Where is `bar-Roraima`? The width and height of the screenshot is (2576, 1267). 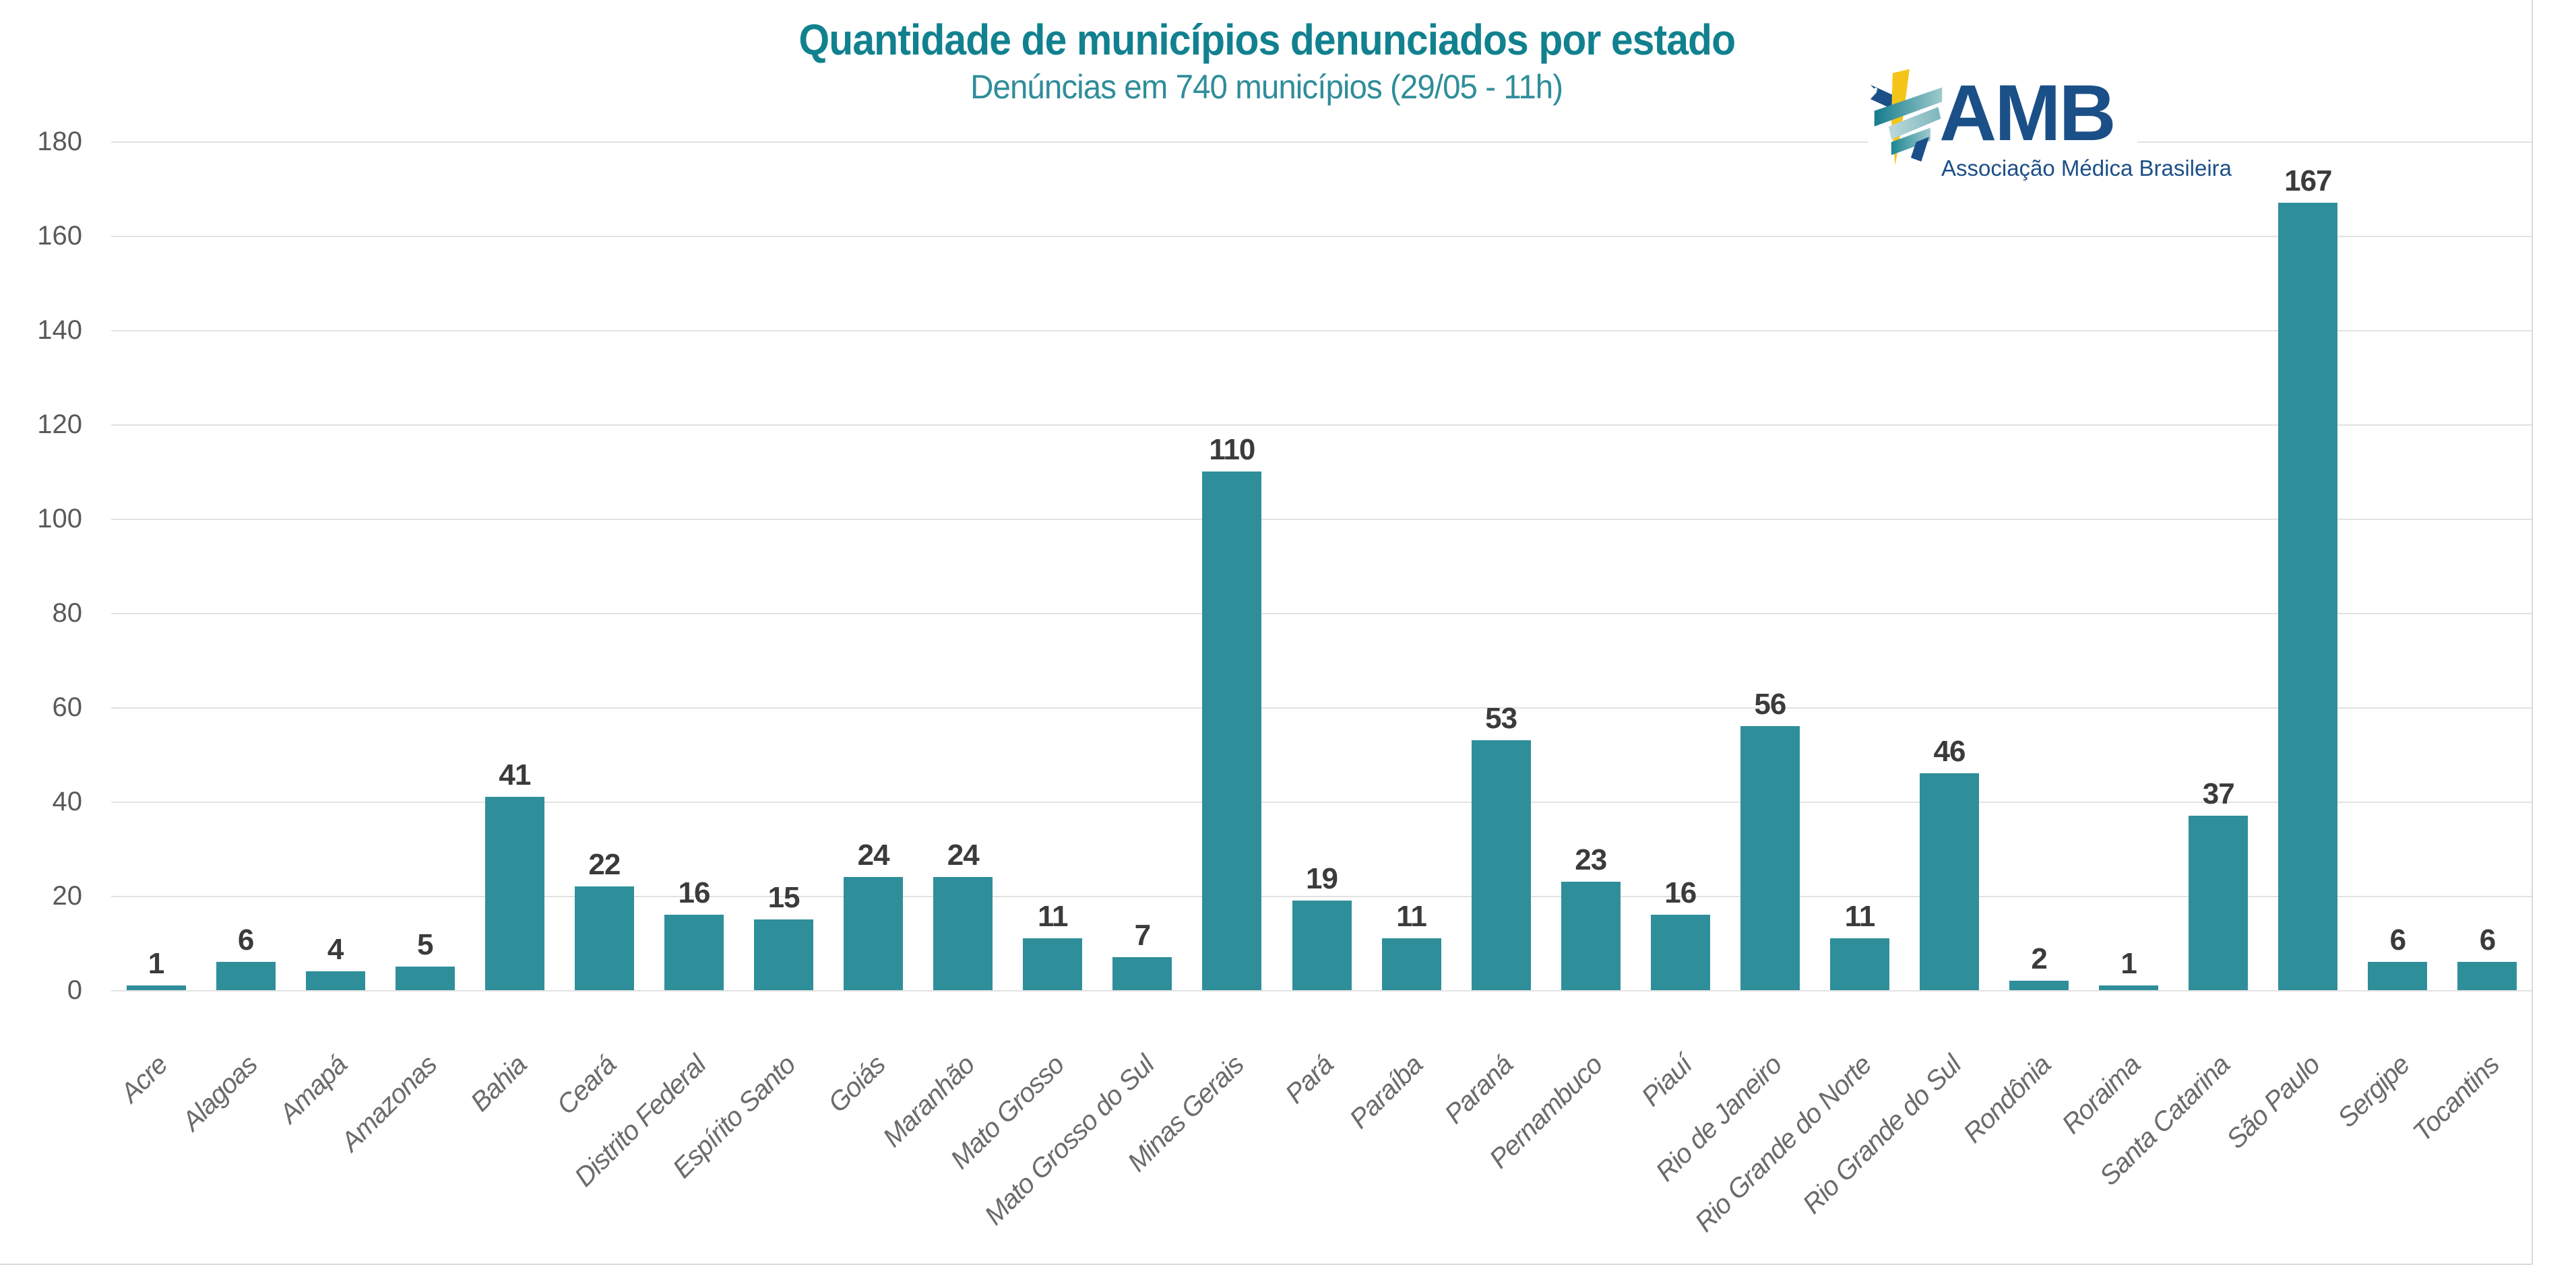 bar-Roraima is located at coordinates (2129, 988).